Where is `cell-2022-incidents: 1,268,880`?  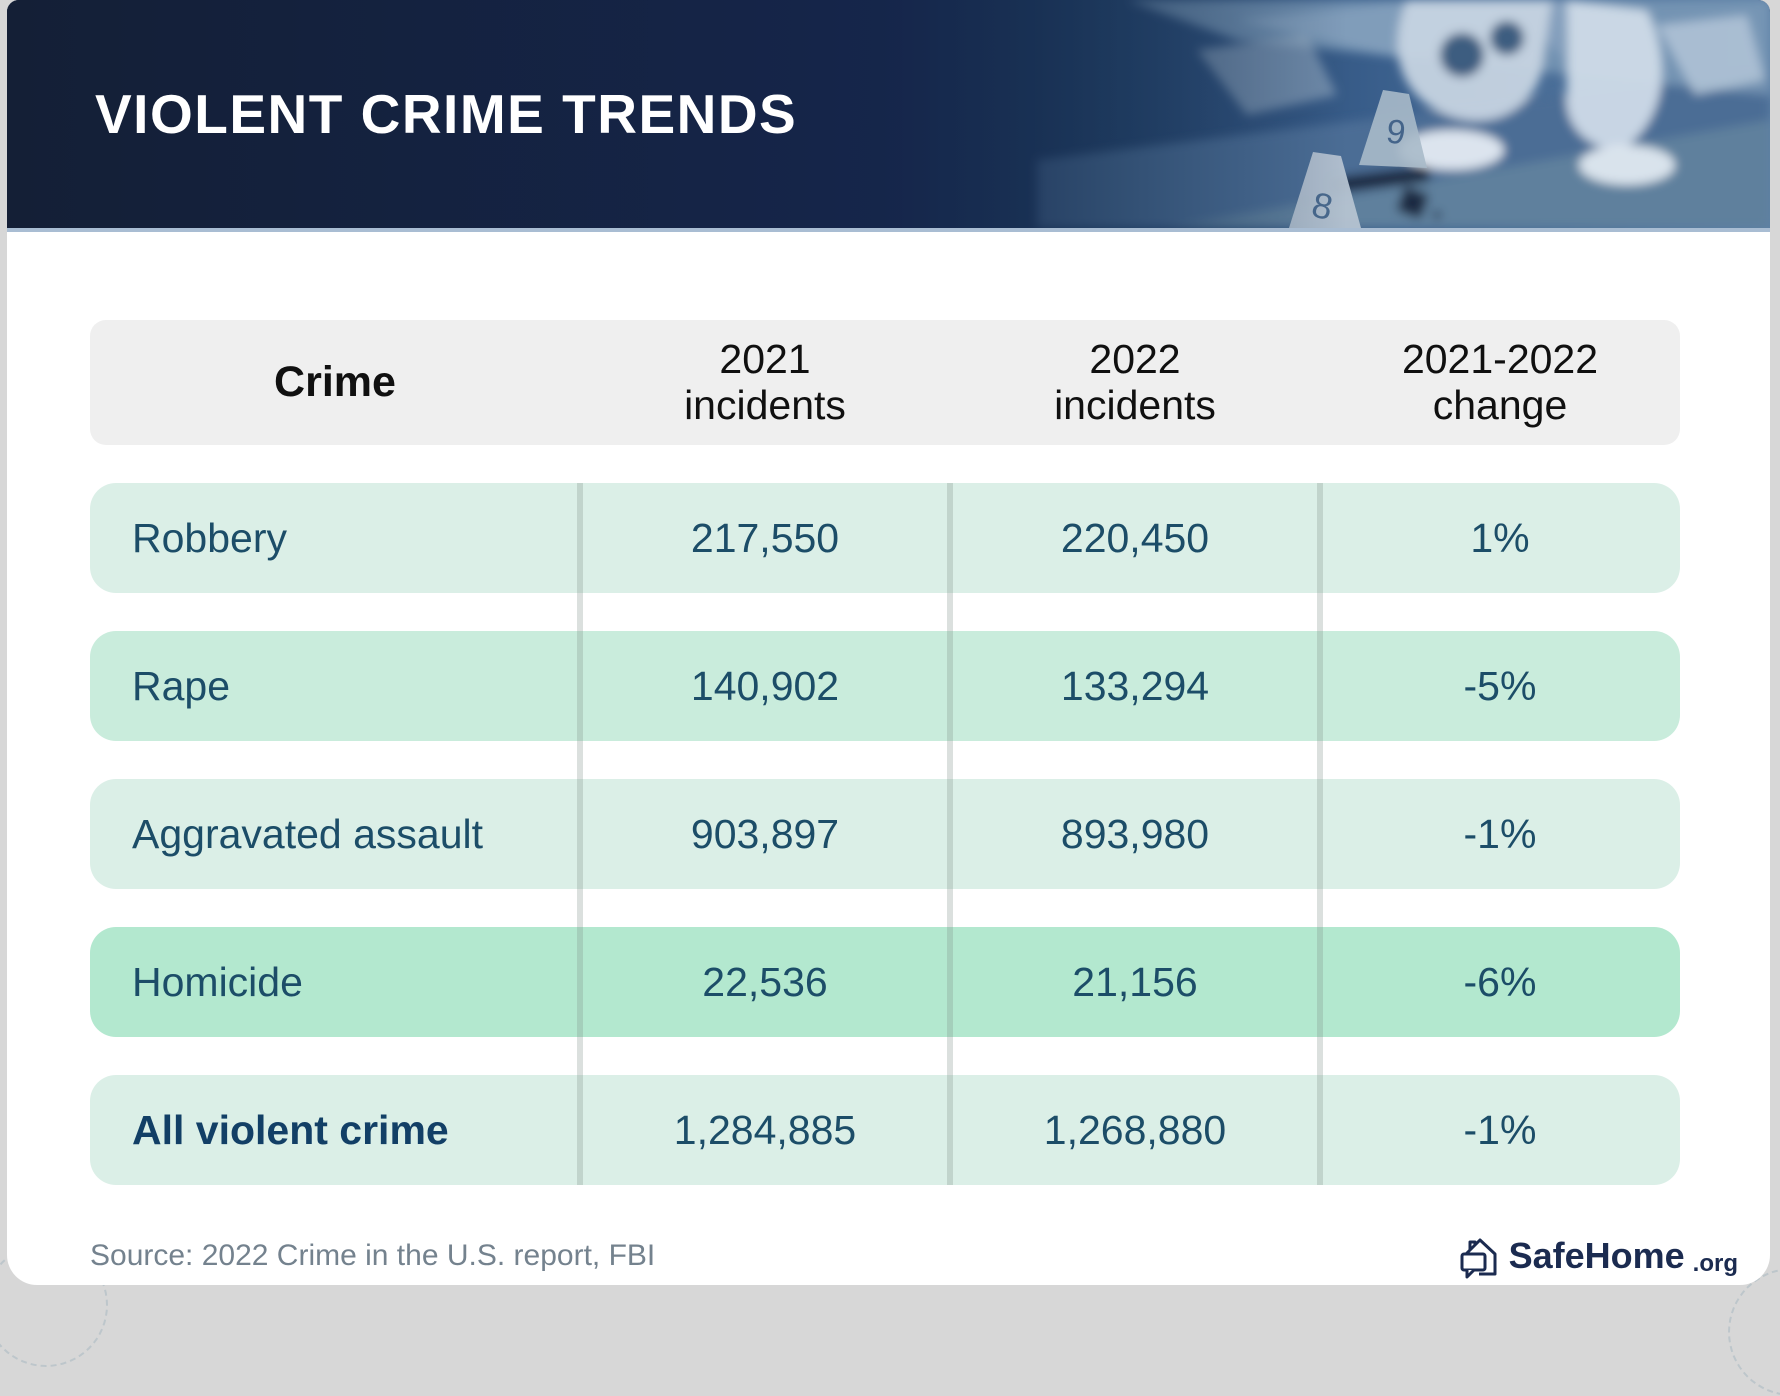 cell-2022-incidents: 1,268,880 is located at coordinates (1135, 1129).